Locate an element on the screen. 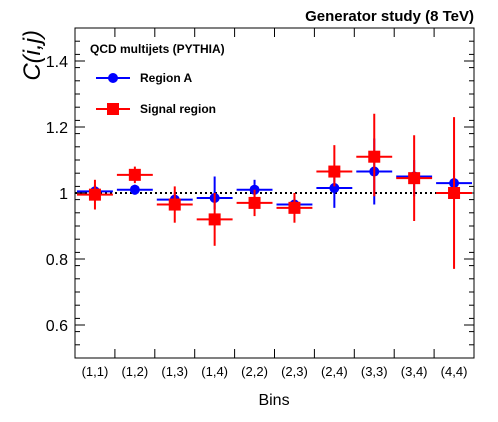 The height and width of the screenshot is (422, 498). x-tick-label: (3,3) is located at coordinates (374, 371).